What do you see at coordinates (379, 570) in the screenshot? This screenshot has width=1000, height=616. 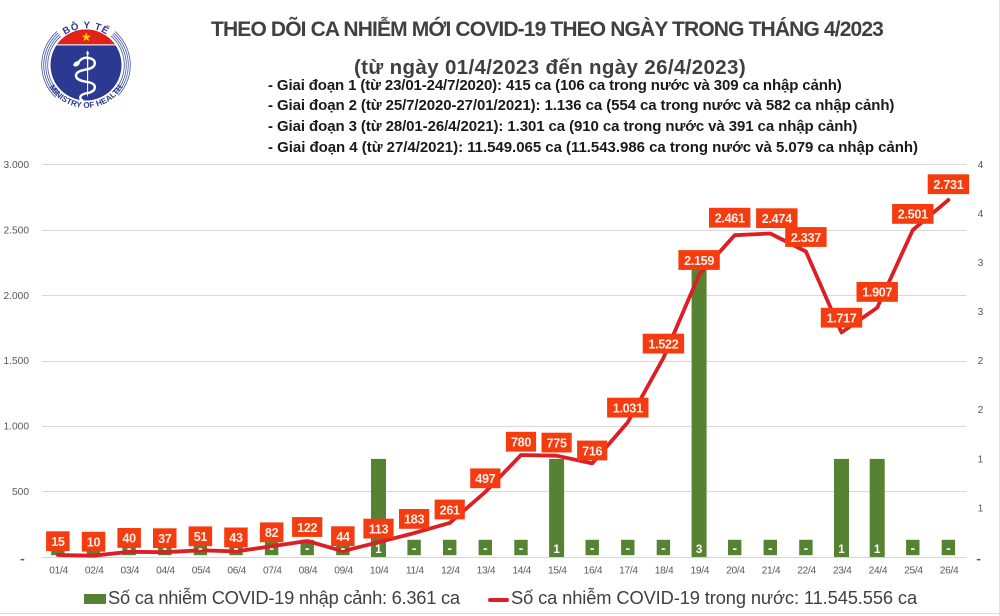 I see `svg-text: 10/4` at bounding box center [379, 570].